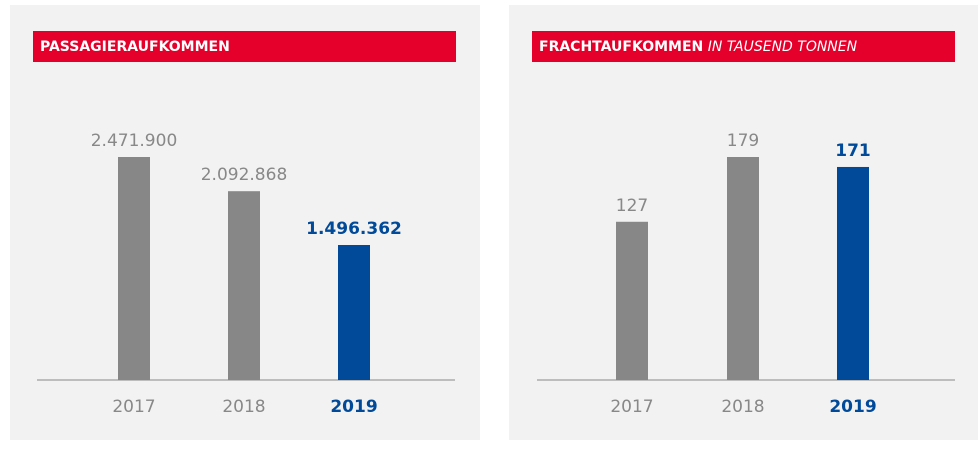 The width and height of the screenshot is (978, 450). Describe the element at coordinates (853, 151) in the screenshot. I see `data-label: 171` at that location.